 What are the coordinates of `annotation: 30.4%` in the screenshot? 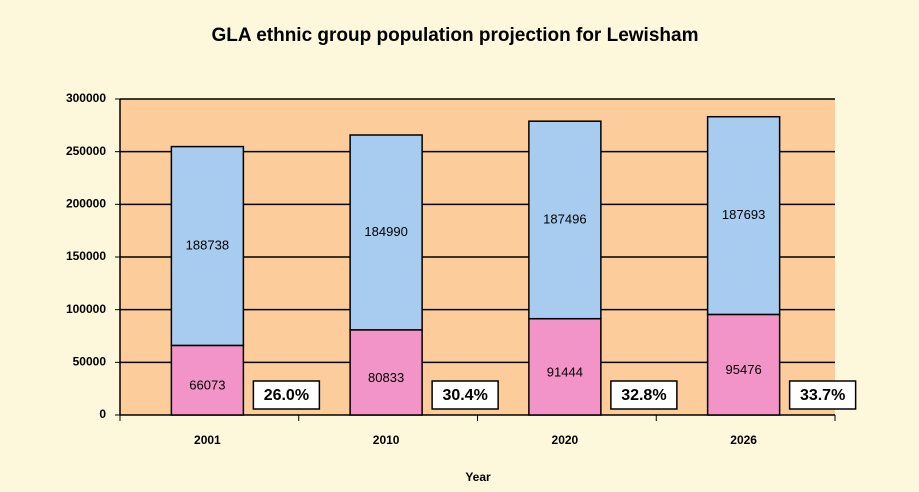 It's located at (464, 395).